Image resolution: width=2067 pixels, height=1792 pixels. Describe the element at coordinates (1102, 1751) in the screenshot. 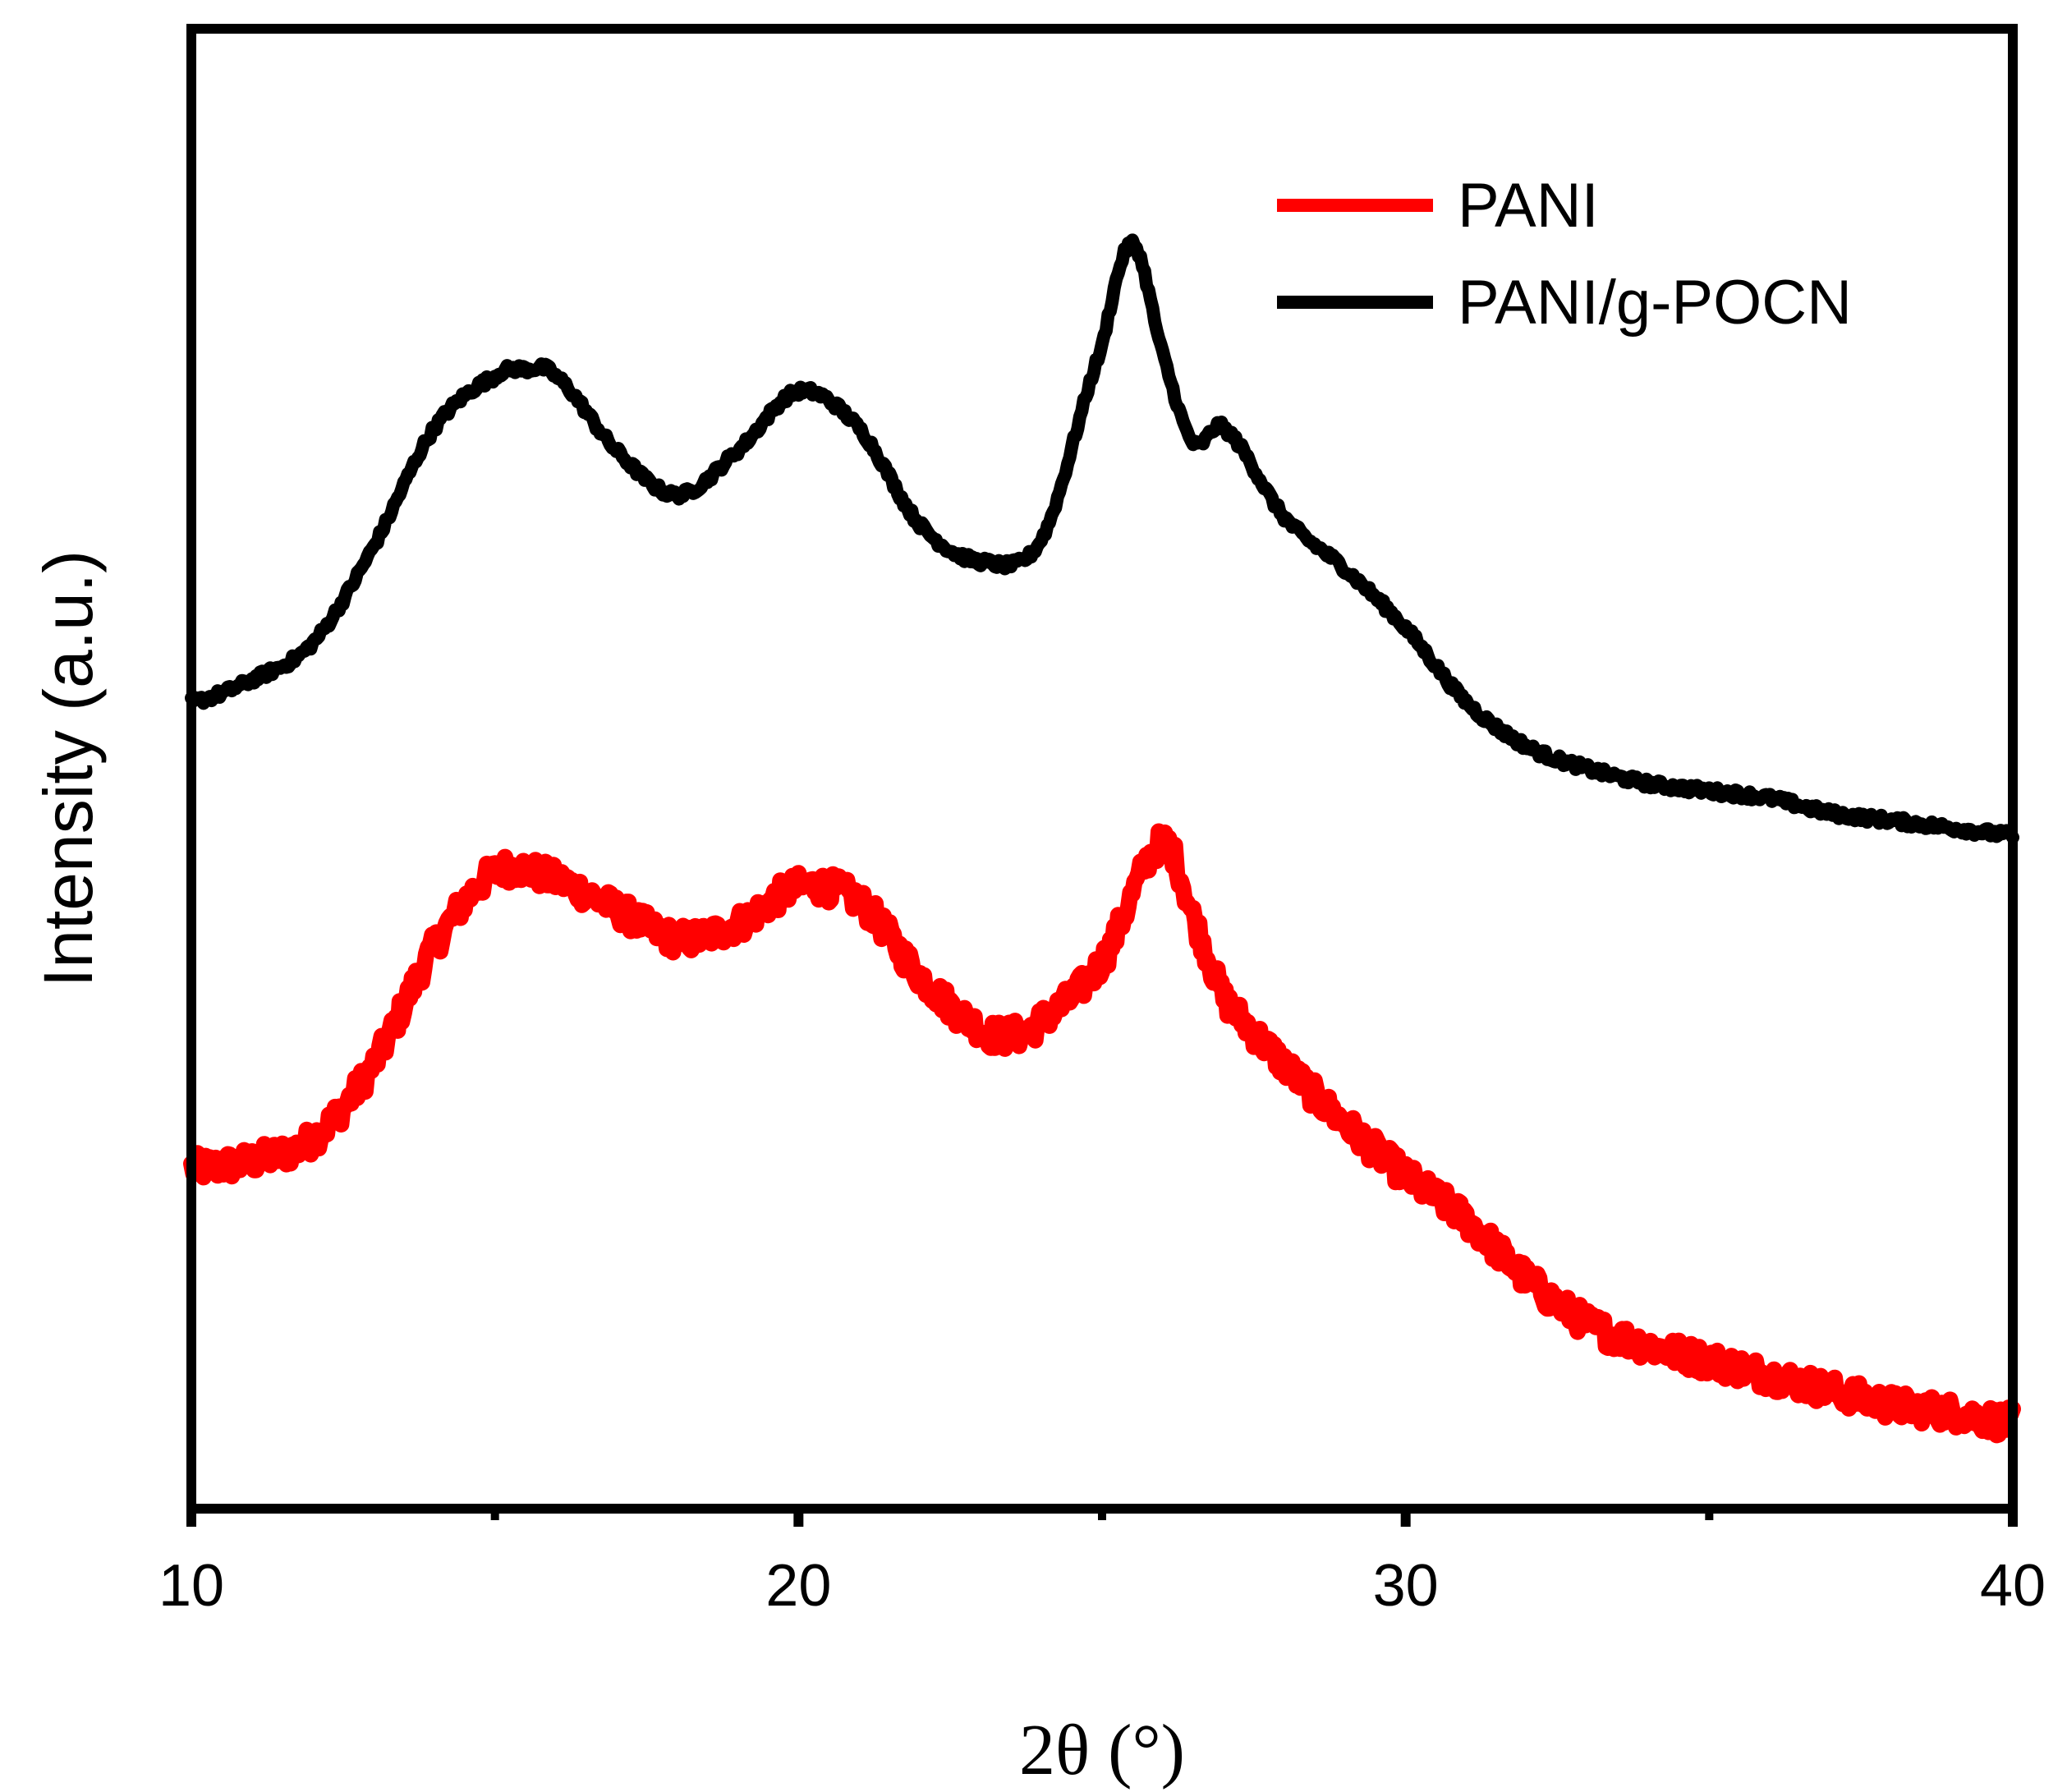

I see `x-axis-title: 2θ (°)` at that location.